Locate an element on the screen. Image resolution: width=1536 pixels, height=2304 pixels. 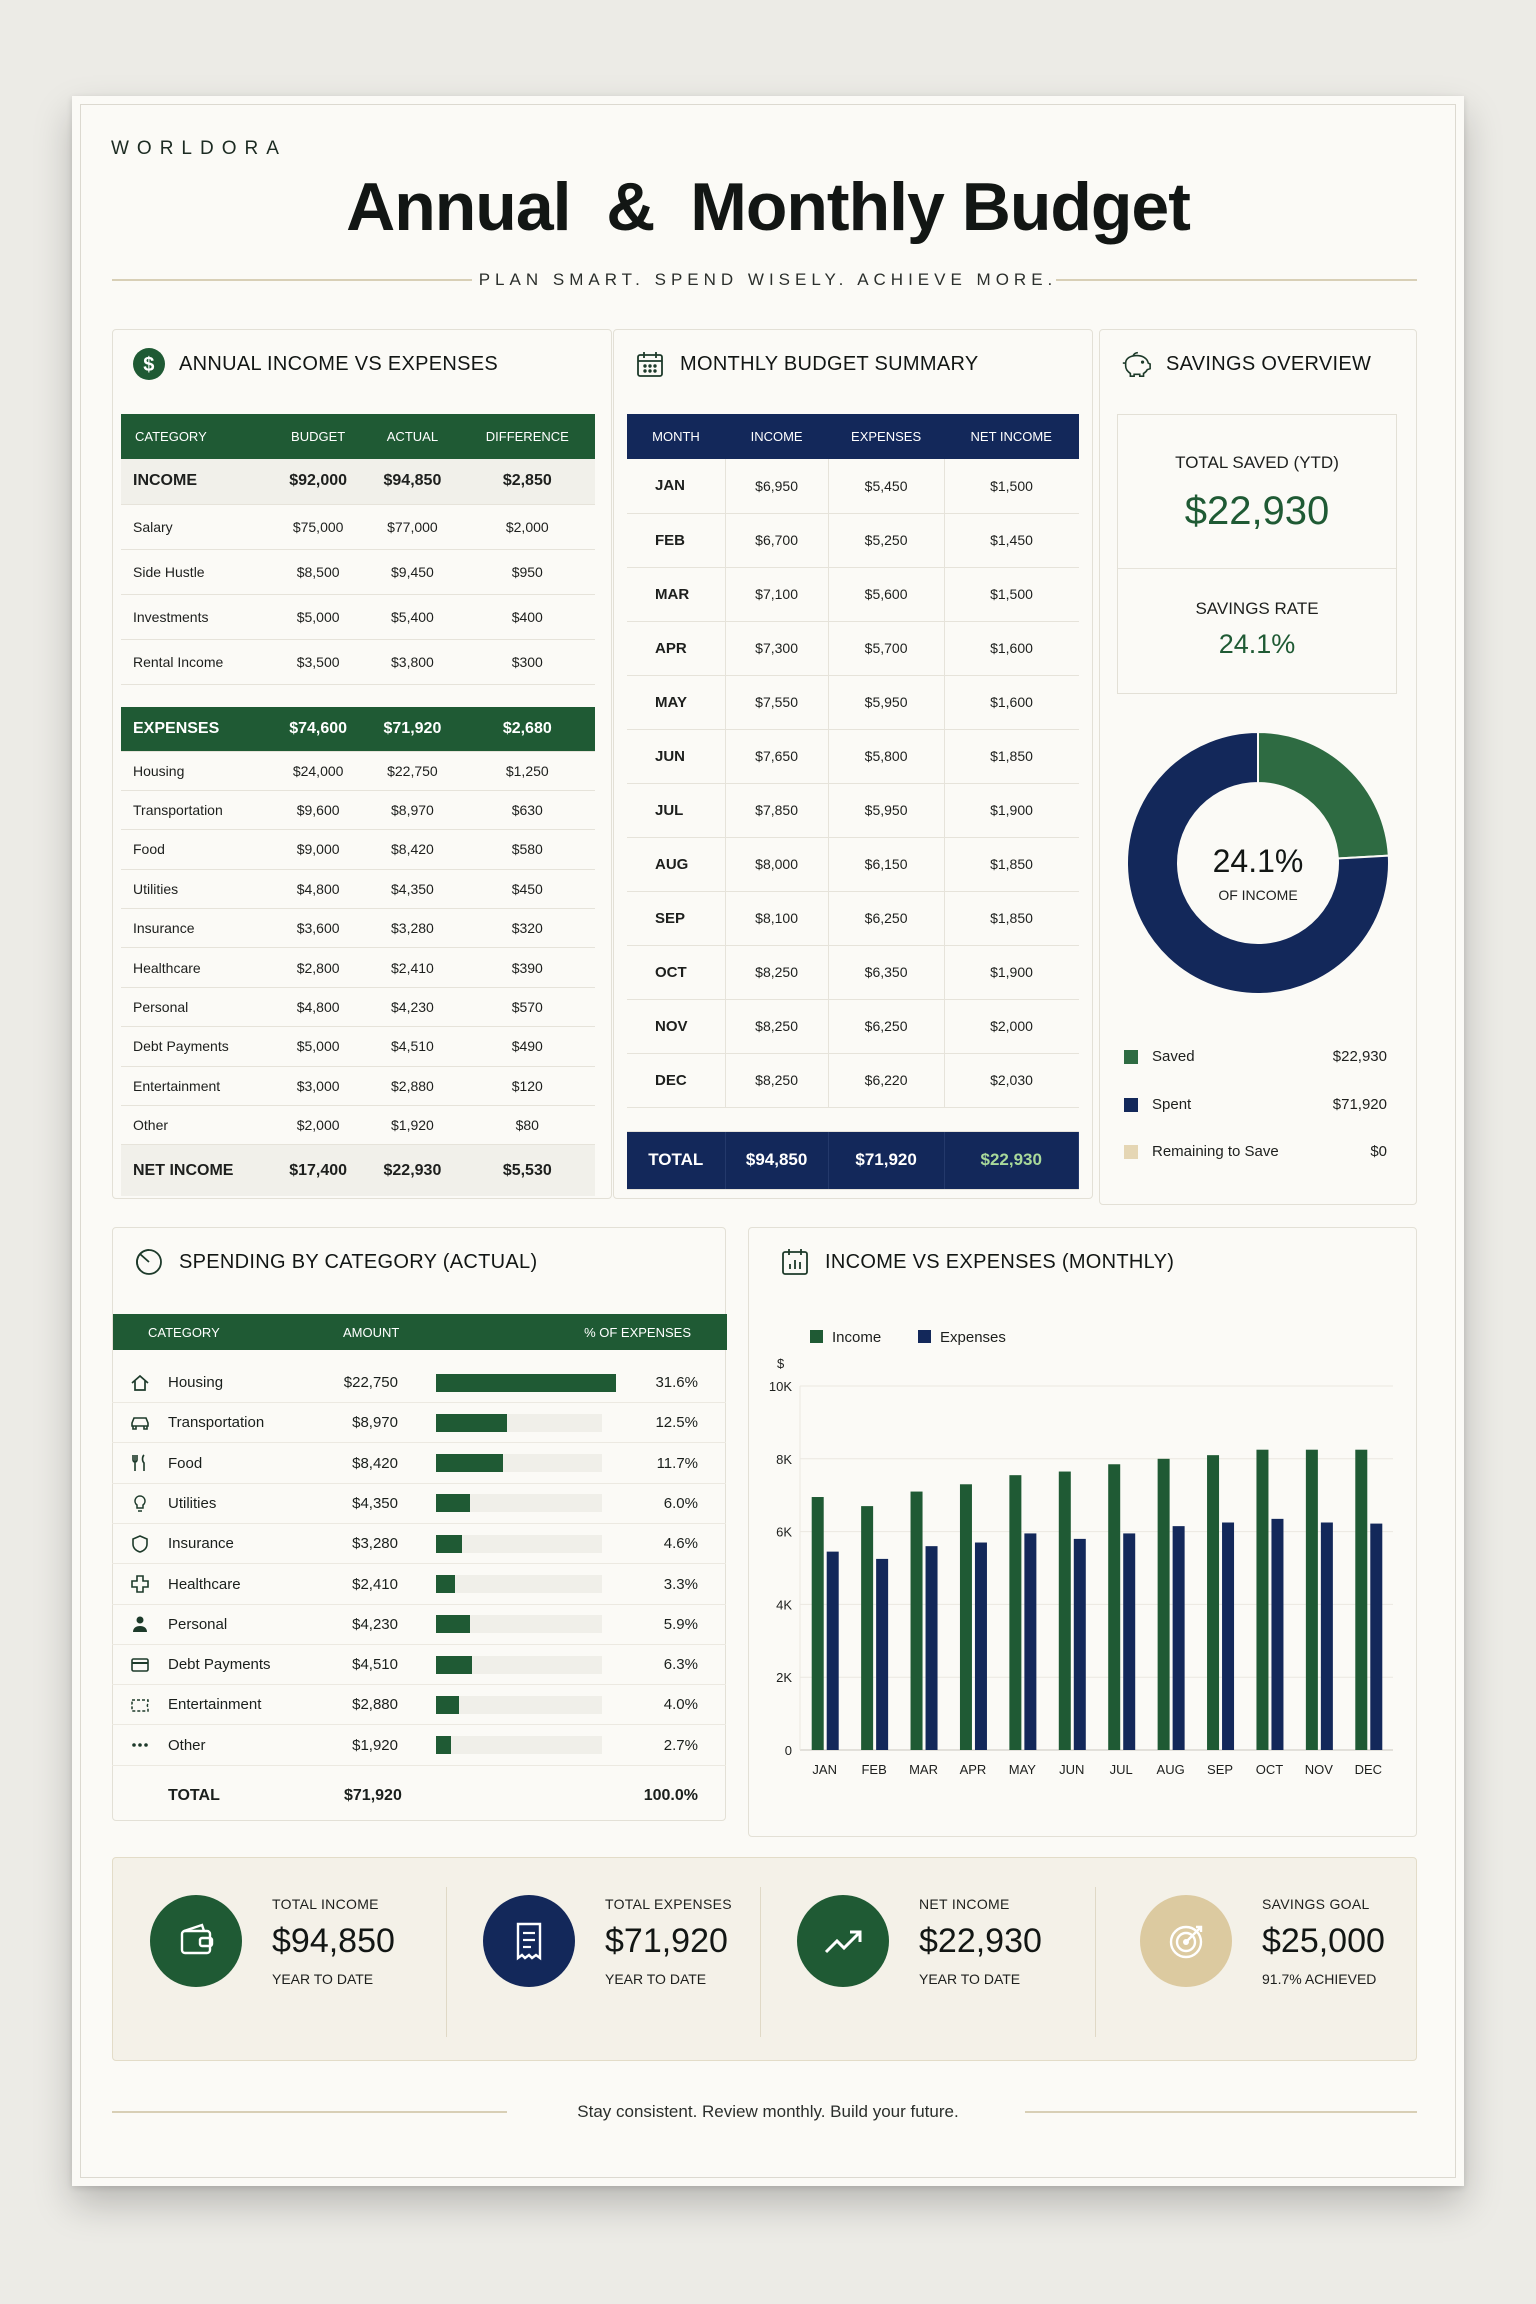
month-cell: $5,950 is located at coordinates (886, 702).